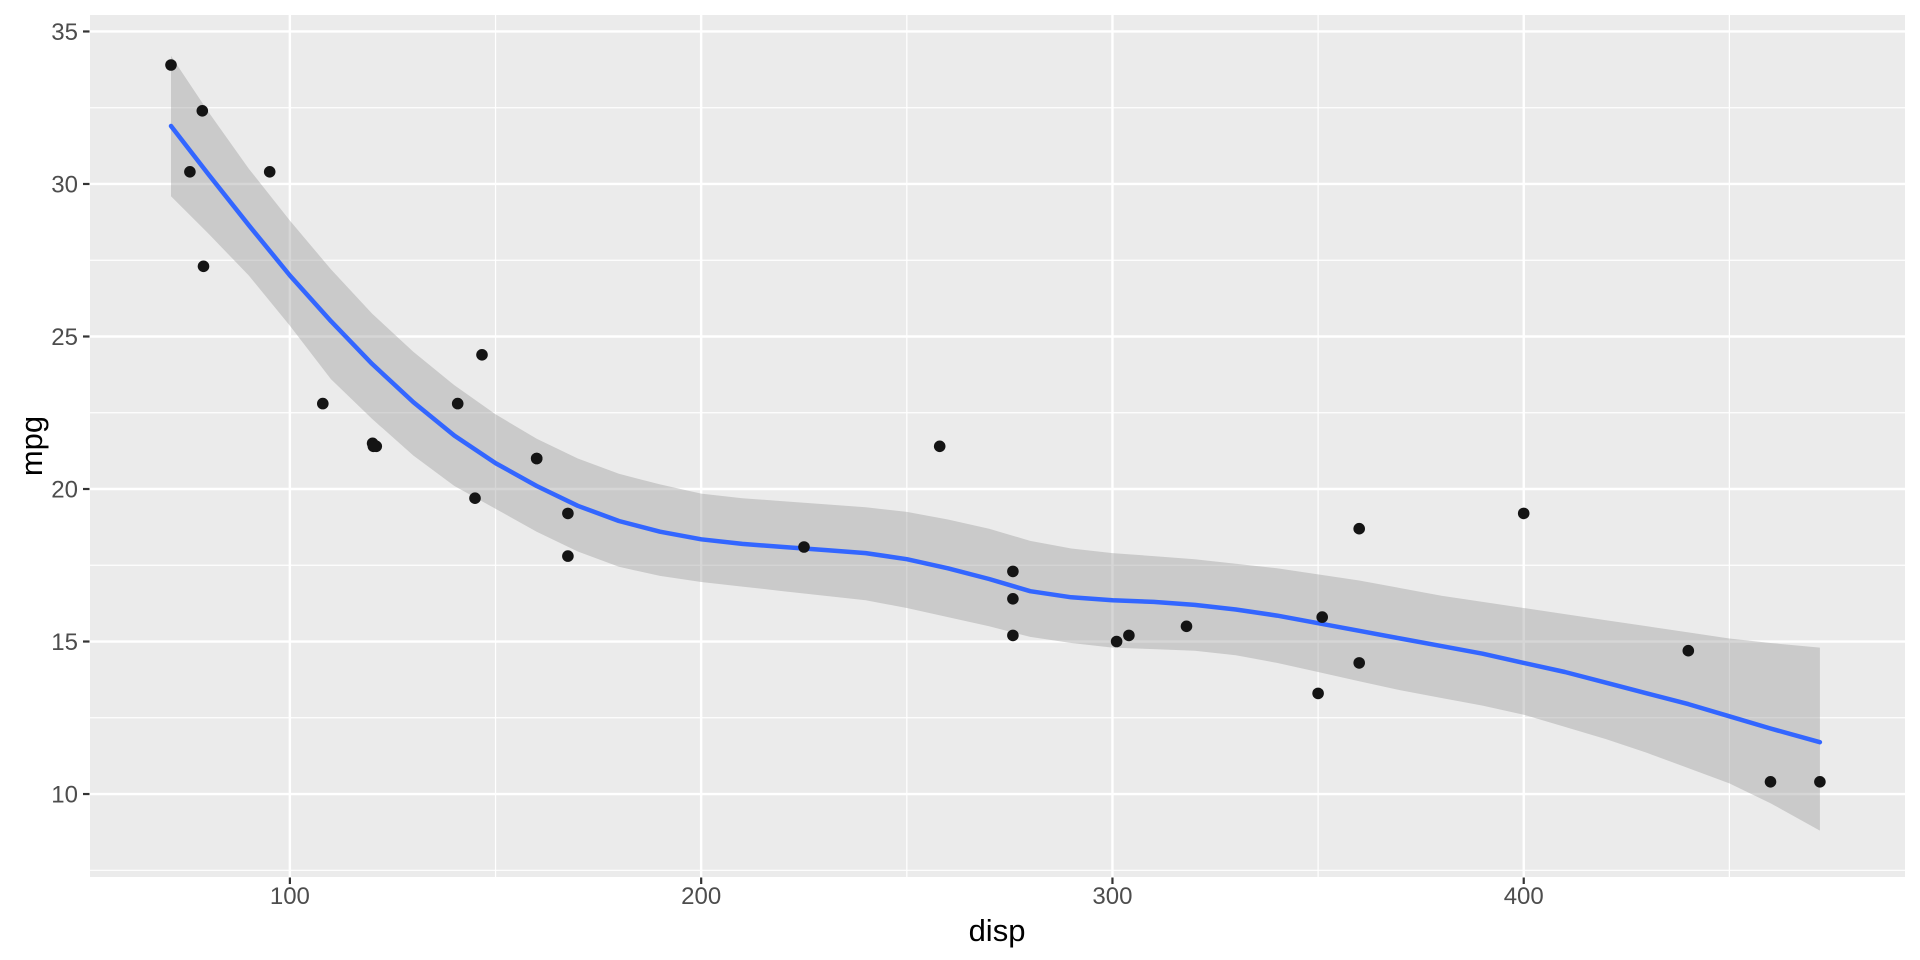 The image size is (1920, 960). I want to click on y-axis-ticks: 10 15 20 25 30 35, so click(70, 414).